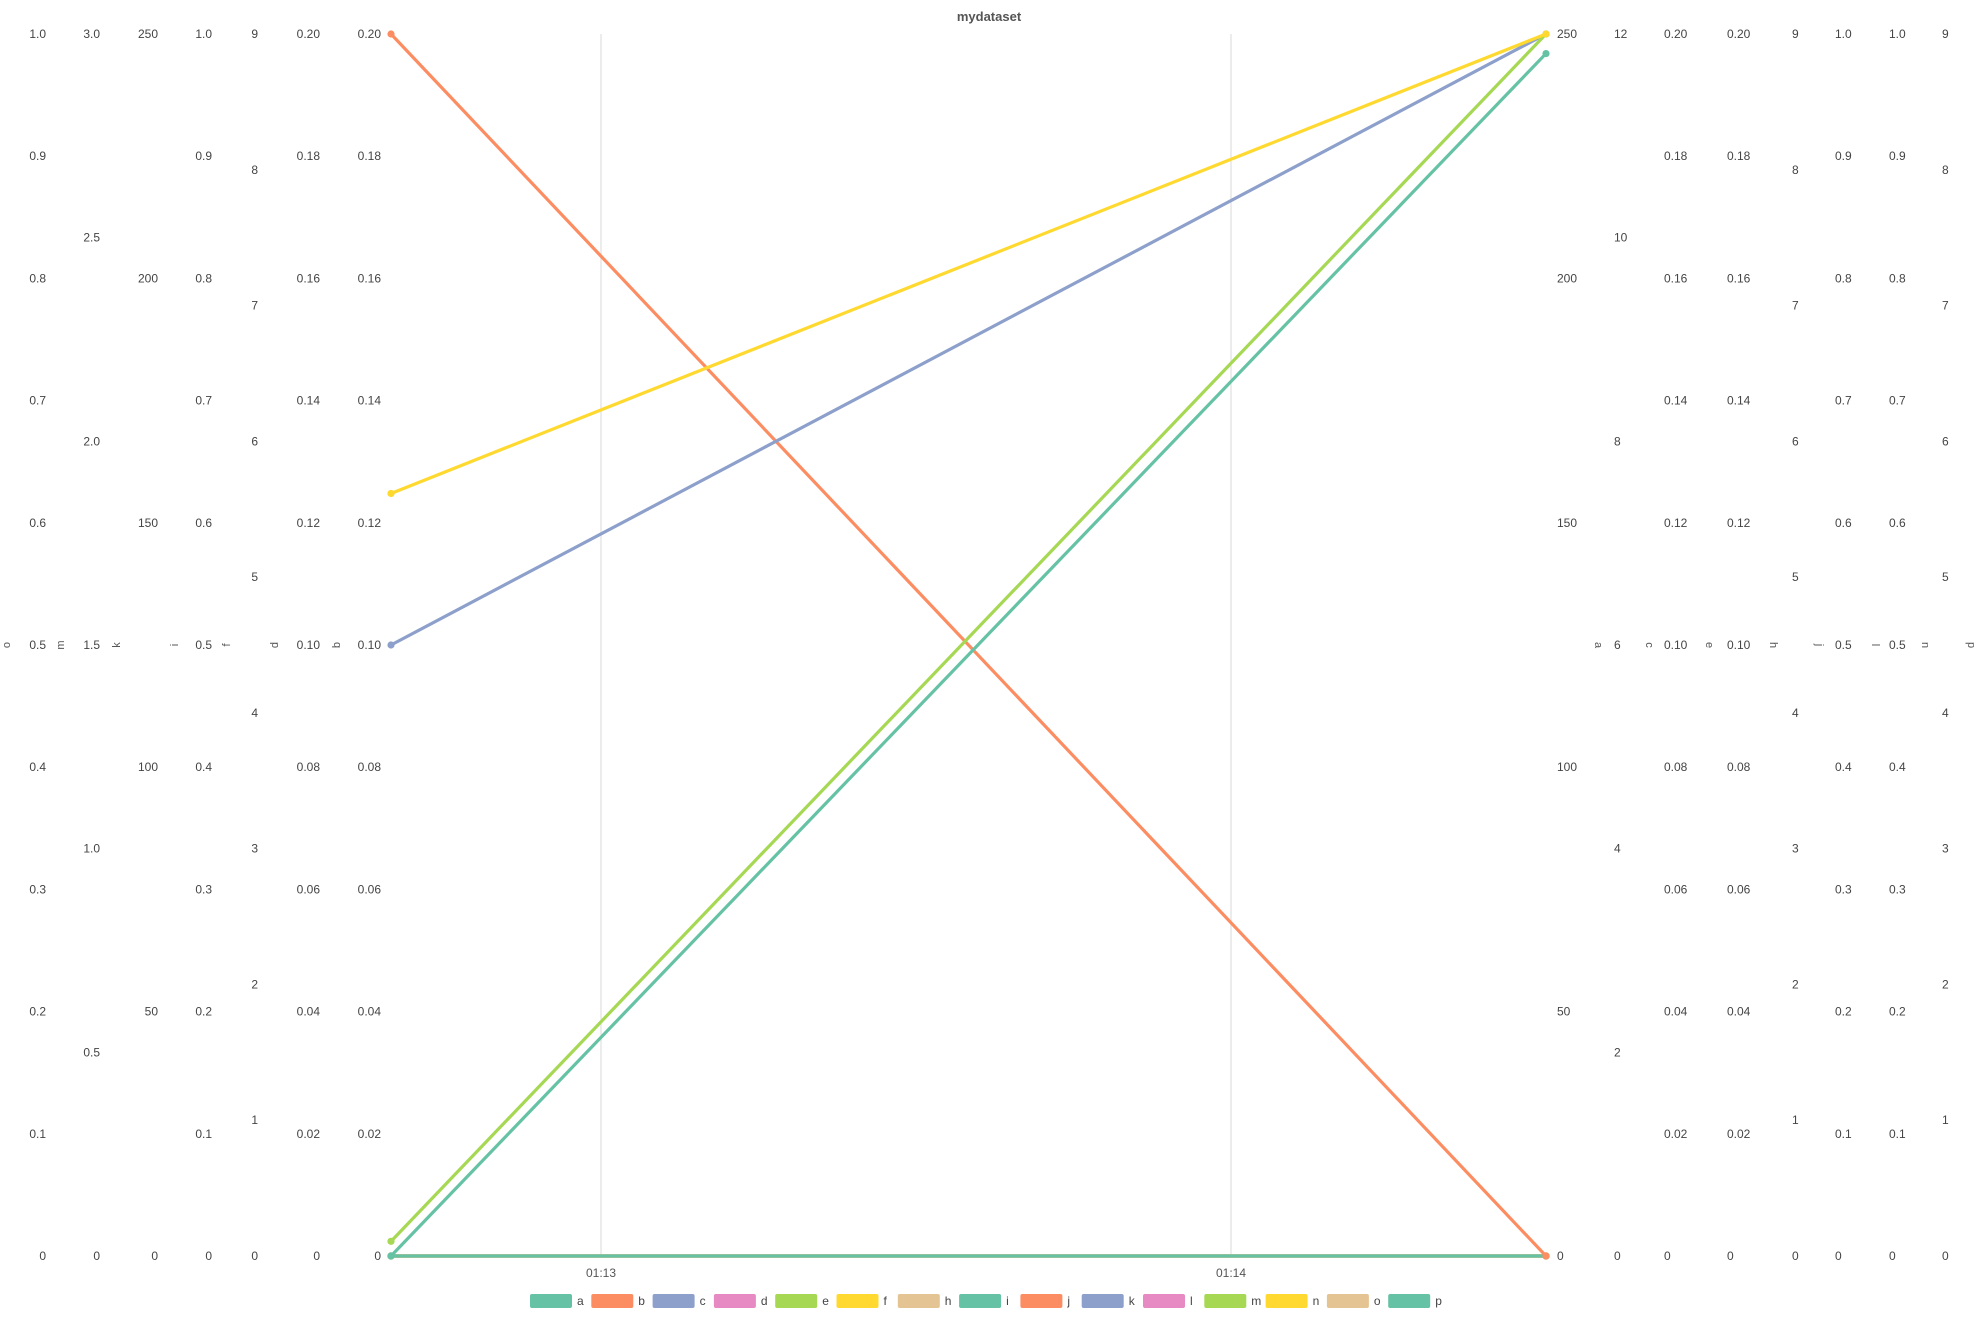  I want to click on legend-label-k: k, so click(1132, 1301).